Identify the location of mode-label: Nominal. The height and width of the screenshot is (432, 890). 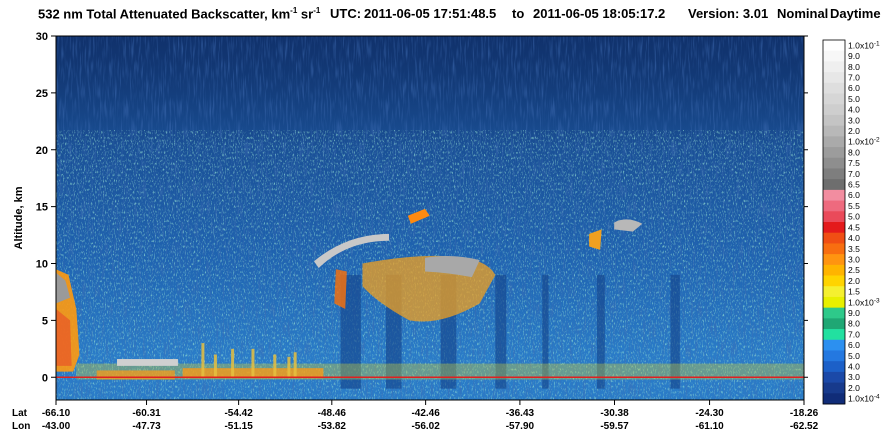
(803, 13).